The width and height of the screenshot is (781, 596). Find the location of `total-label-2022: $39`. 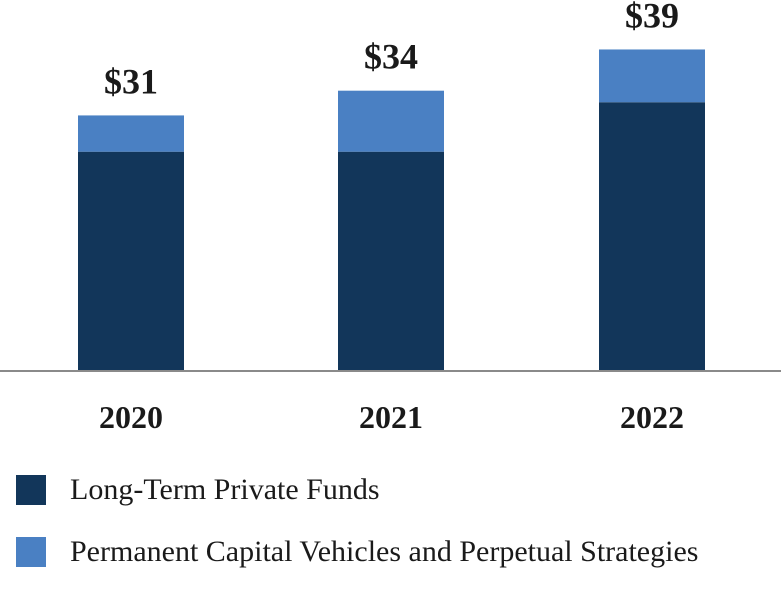

total-label-2022: $39 is located at coordinates (652, 17).